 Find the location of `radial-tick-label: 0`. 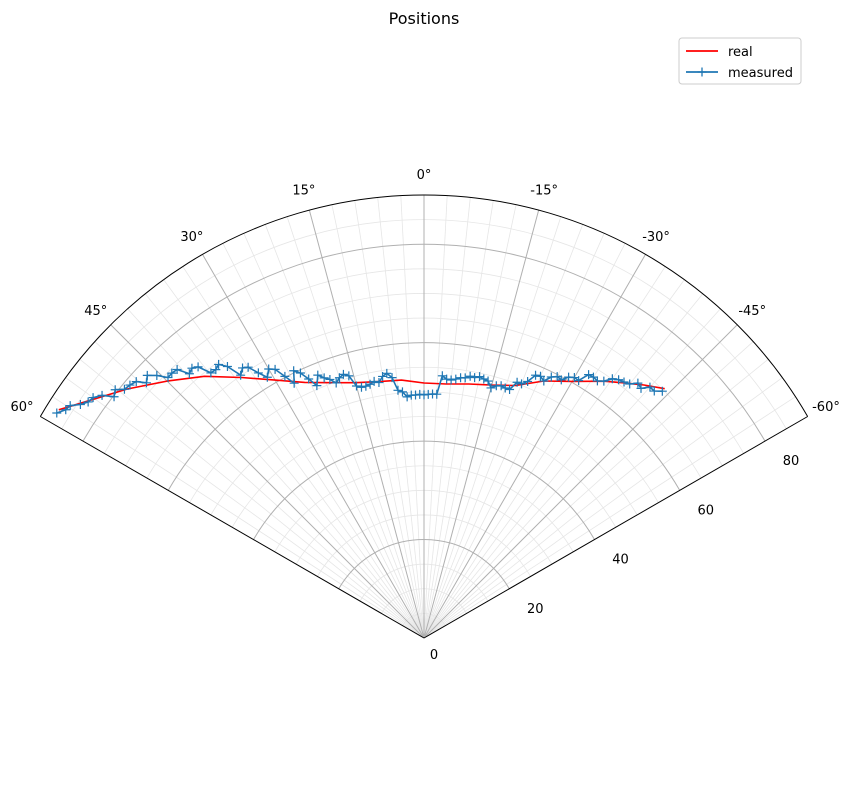

radial-tick-label: 0 is located at coordinates (434, 655).